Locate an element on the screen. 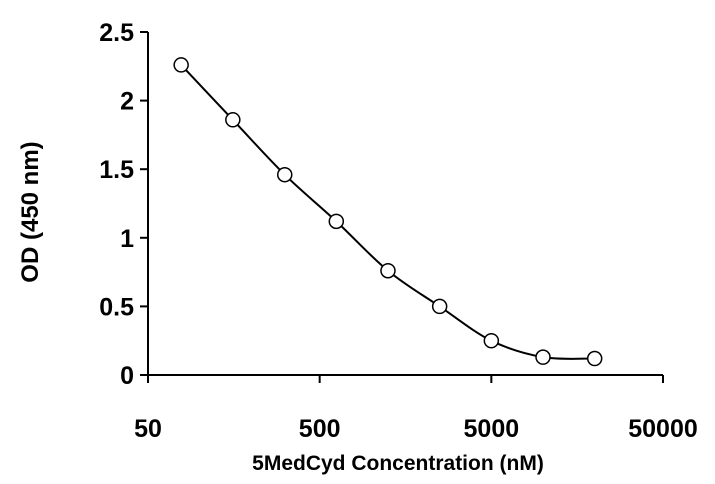 The width and height of the screenshot is (715, 484). x-tick-label: 50000 is located at coordinates (663, 429).